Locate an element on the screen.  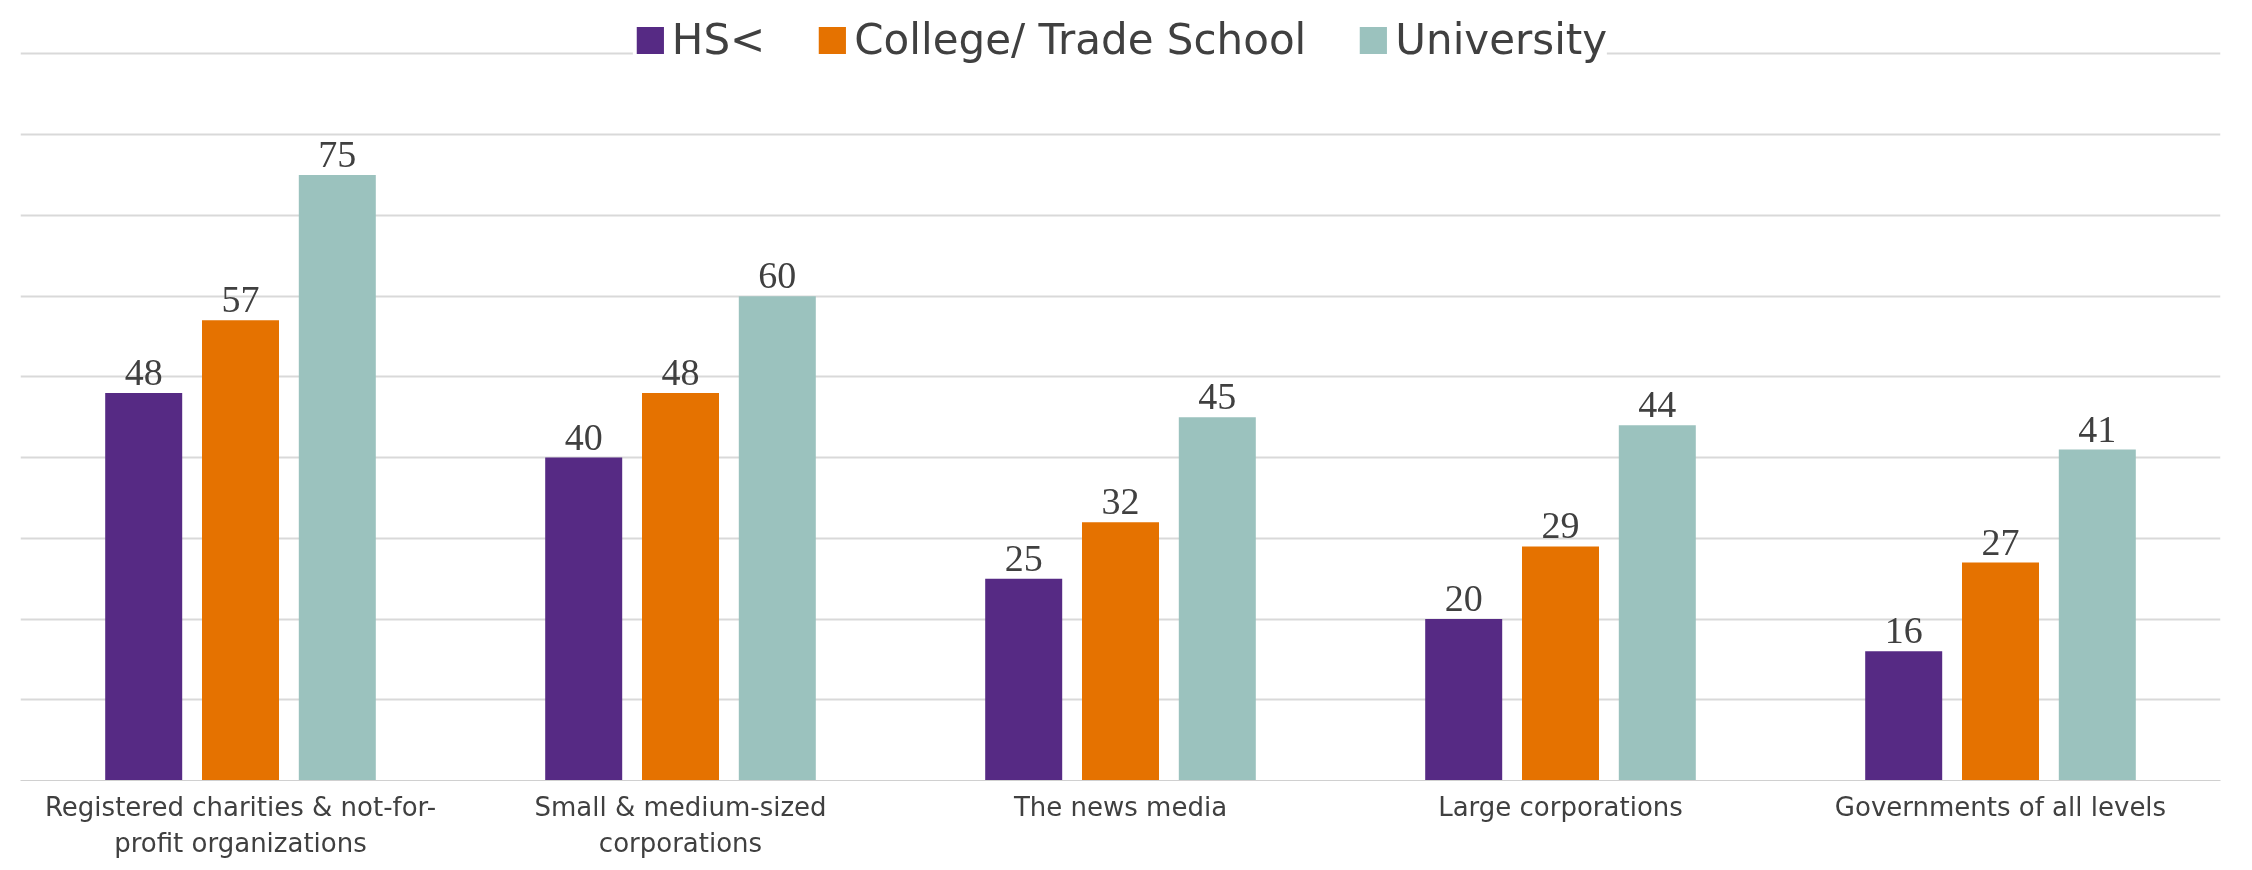
data-label: 44 is located at coordinates (1657, 404).